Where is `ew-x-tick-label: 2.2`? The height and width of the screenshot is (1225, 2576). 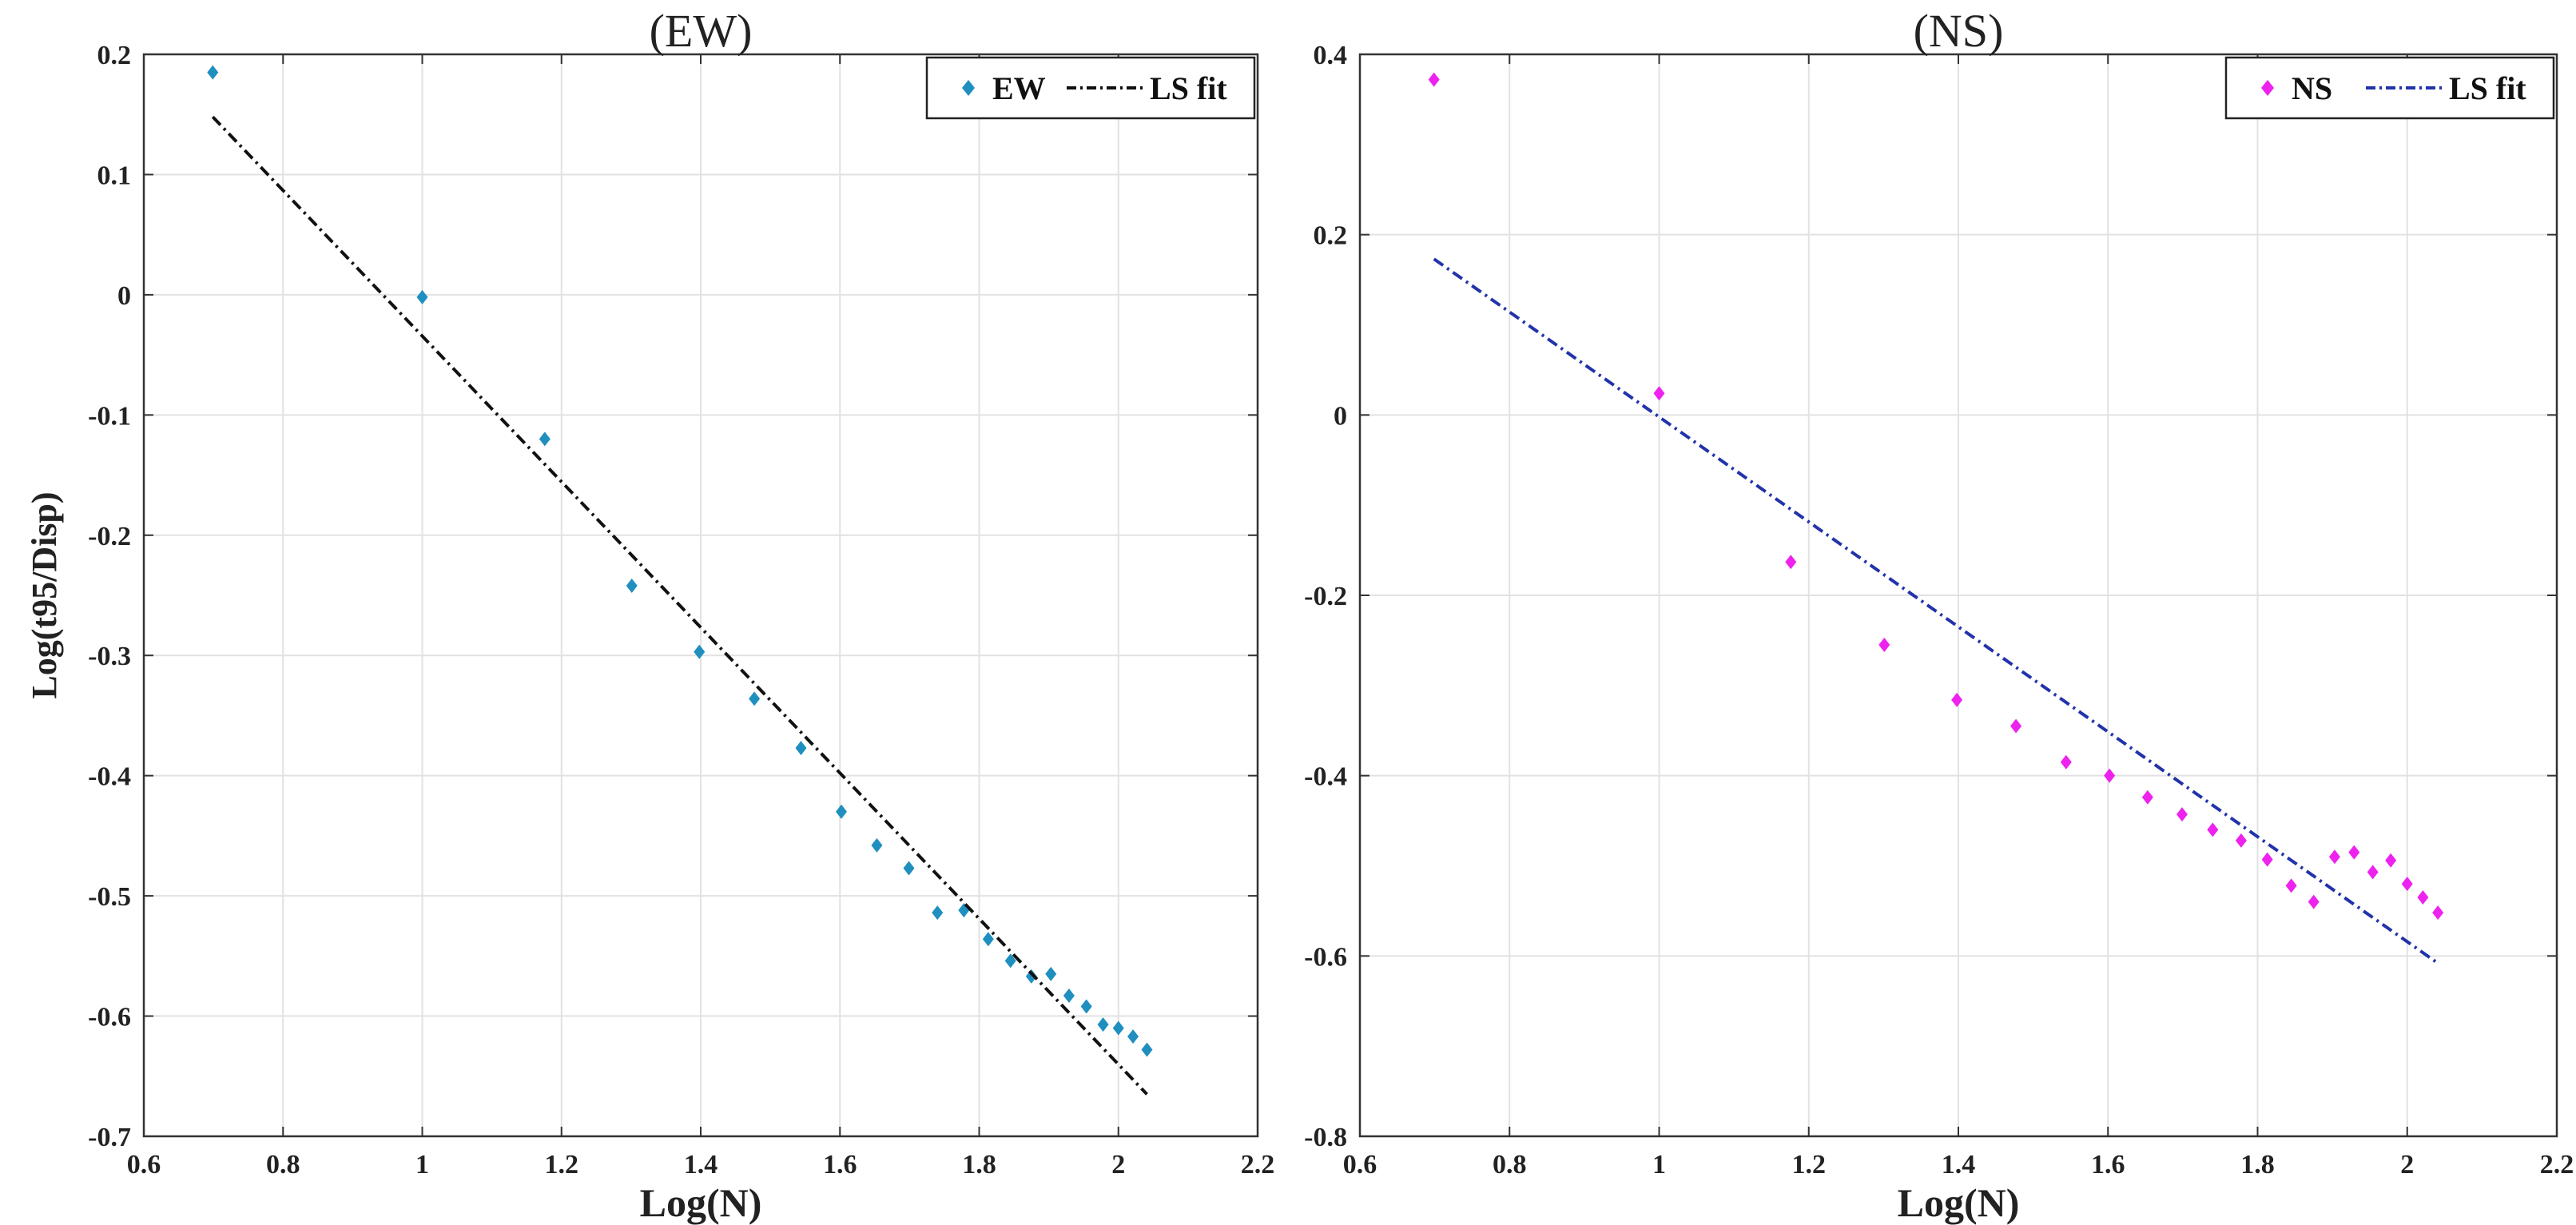 ew-x-tick-label: 2.2 is located at coordinates (1258, 1164).